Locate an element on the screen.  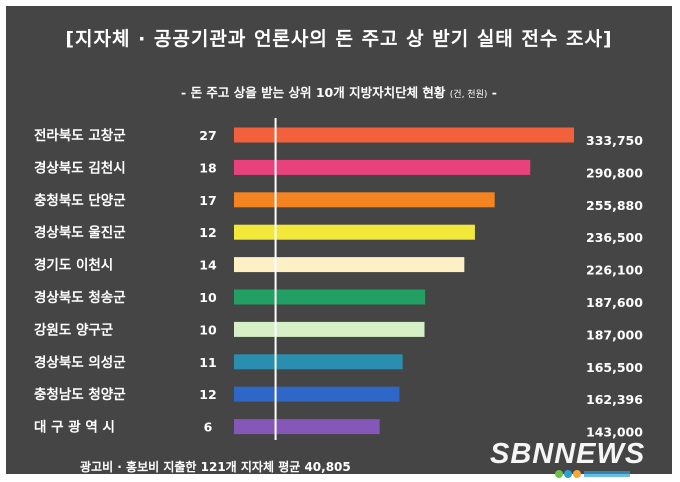
value-label: 333,750 is located at coordinates (614, 140).